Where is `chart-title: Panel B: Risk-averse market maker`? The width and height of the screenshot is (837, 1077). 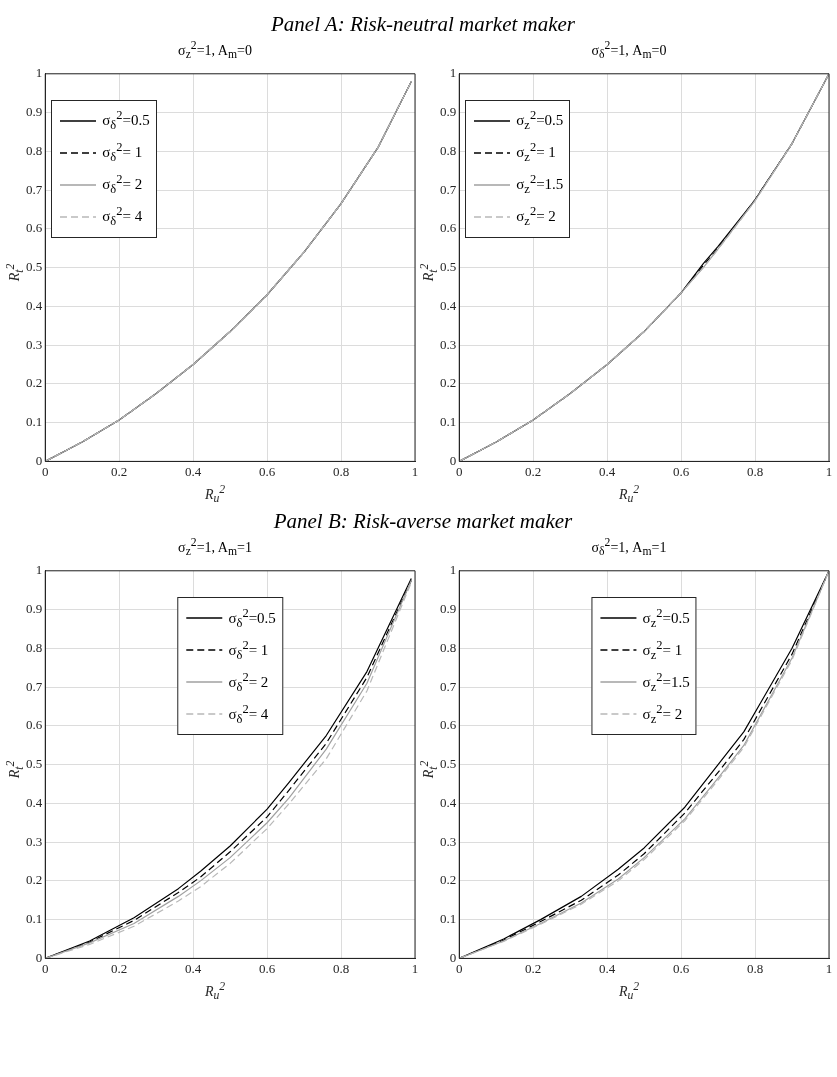 chart-title: Panel B: Risk-averse market maker is located at coordinates (423, 522).